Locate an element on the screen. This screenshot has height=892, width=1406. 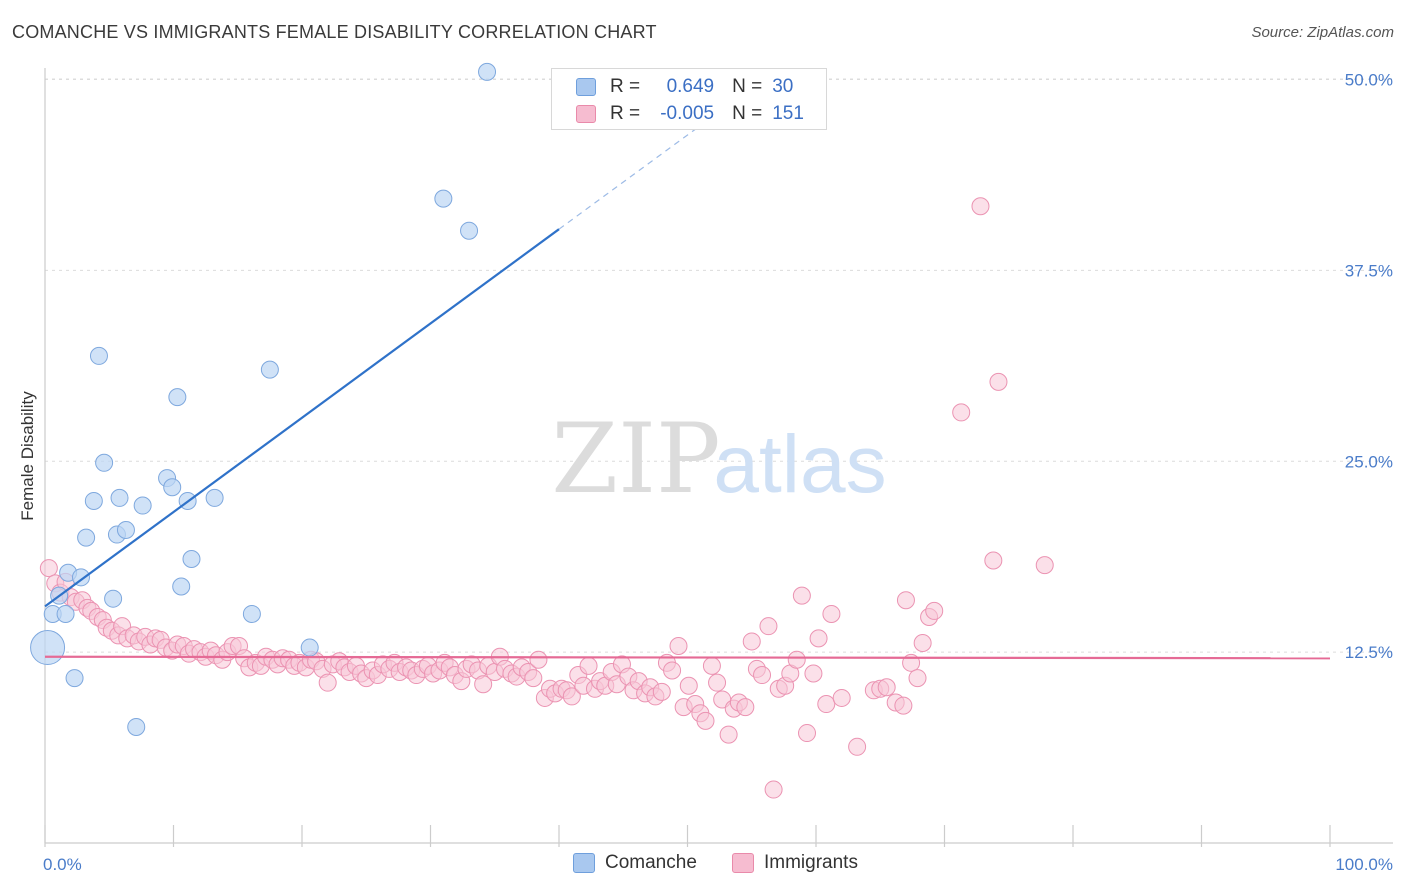
watermark-zip: ZIP is located at coordinates (635, 459).